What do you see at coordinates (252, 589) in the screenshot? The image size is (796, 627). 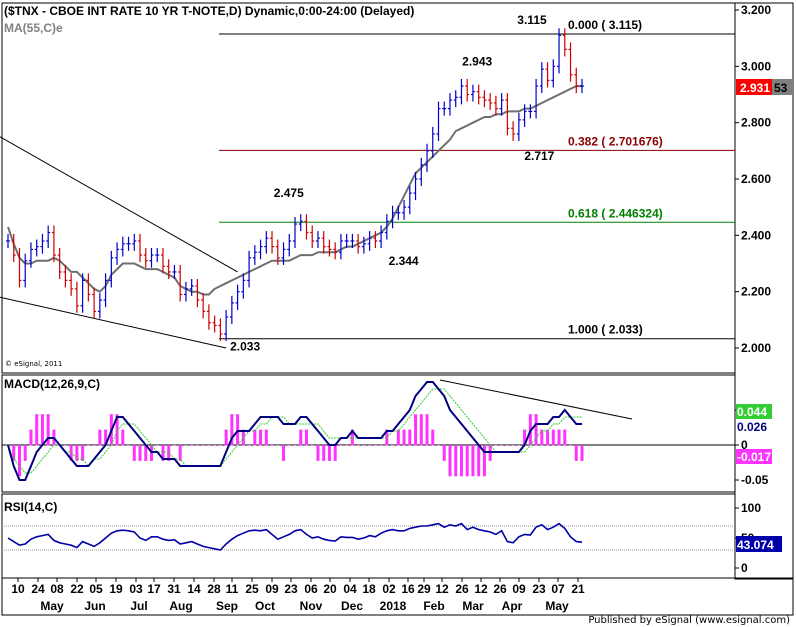 I see `day-tick-label: 25` at bounding box center [252, 589].